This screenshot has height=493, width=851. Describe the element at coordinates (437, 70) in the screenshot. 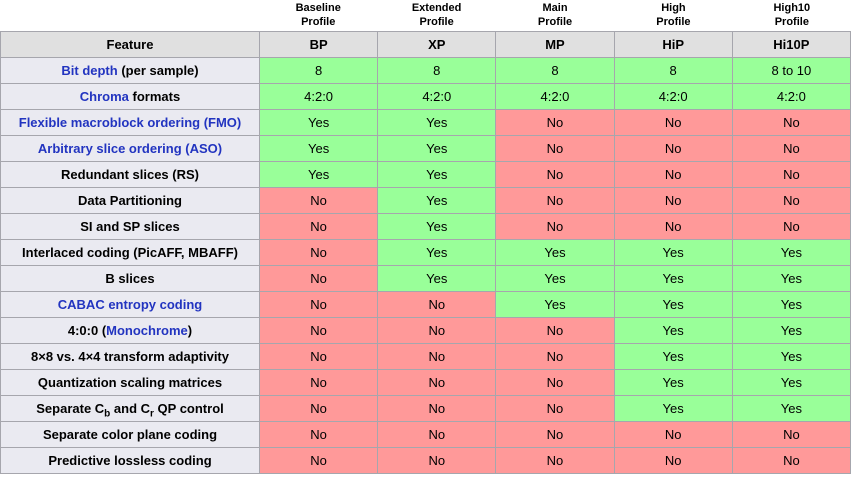

I see `value-cell-bit-depth-xp: 8` at that location.